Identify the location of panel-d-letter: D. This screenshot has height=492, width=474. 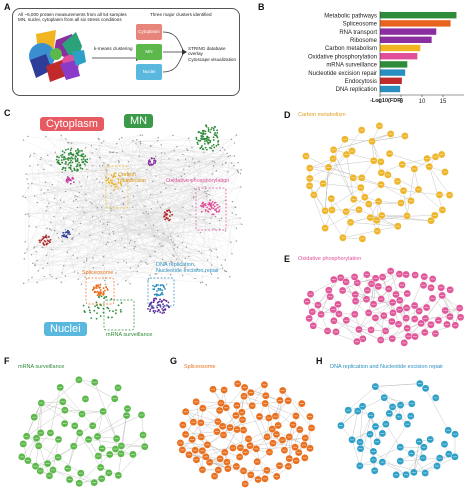
(287, 115).